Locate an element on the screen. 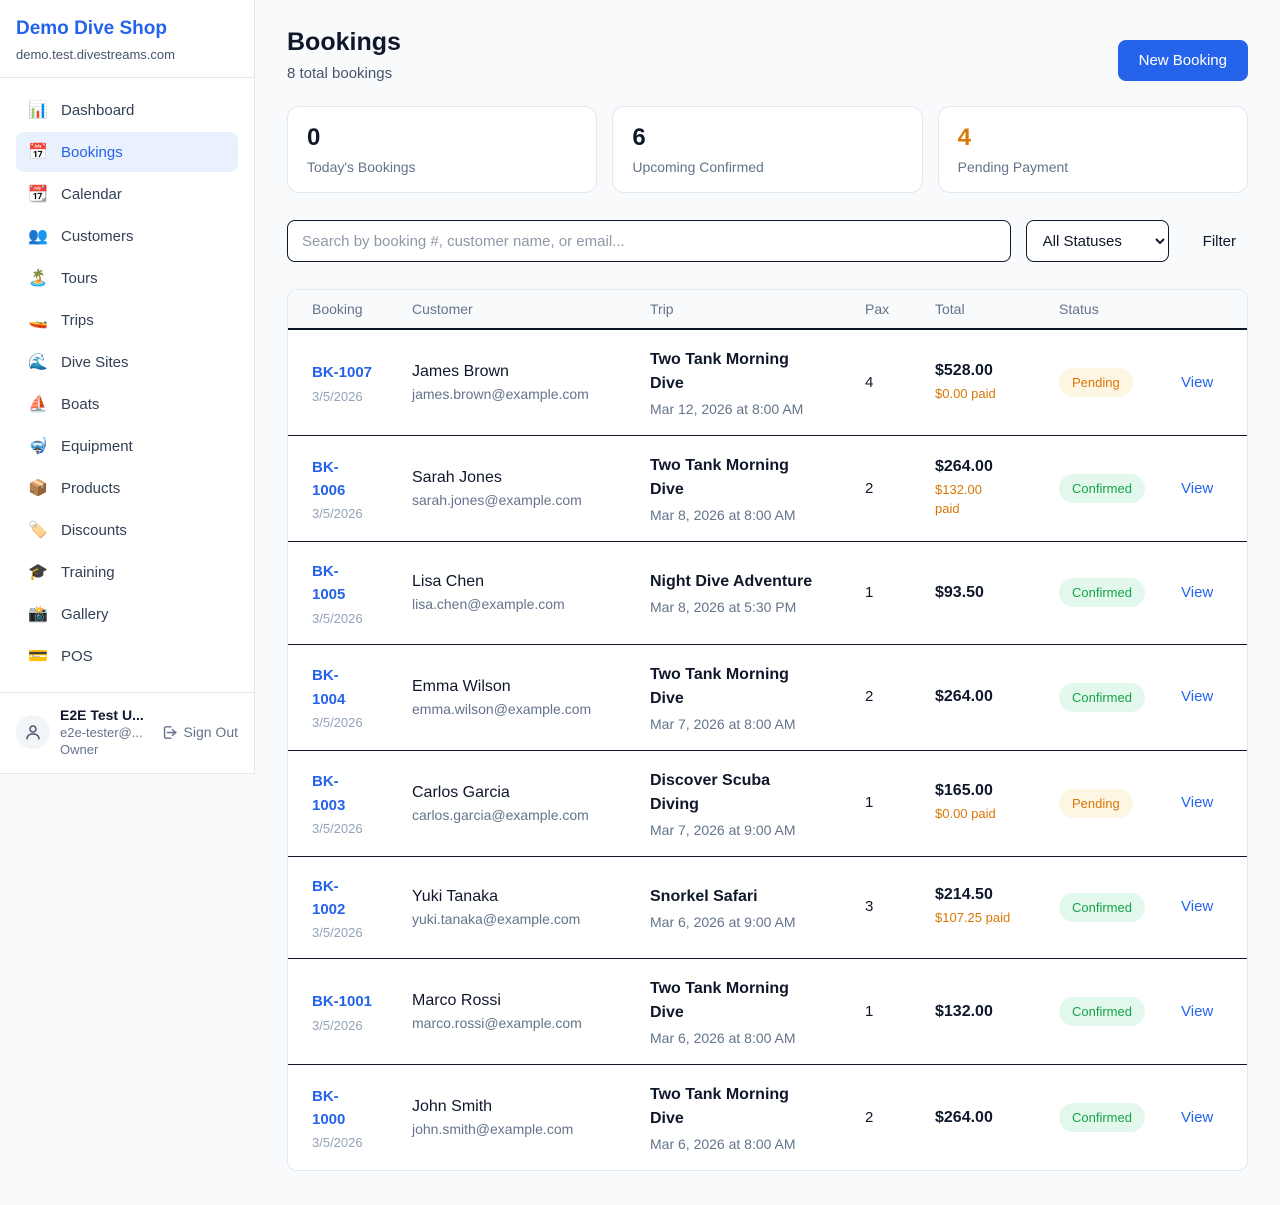  total-cell: $93.50 is located at coordinates (985, 593).